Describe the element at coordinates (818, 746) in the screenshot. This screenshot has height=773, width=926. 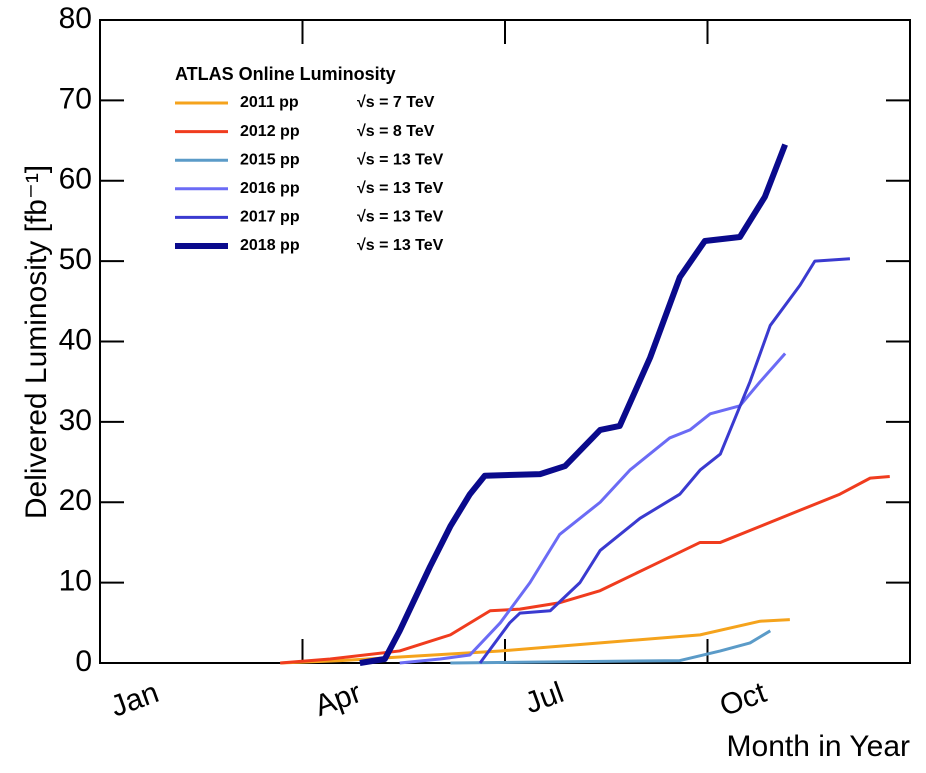
I see `x-axis-label: Month in Year` at that location.